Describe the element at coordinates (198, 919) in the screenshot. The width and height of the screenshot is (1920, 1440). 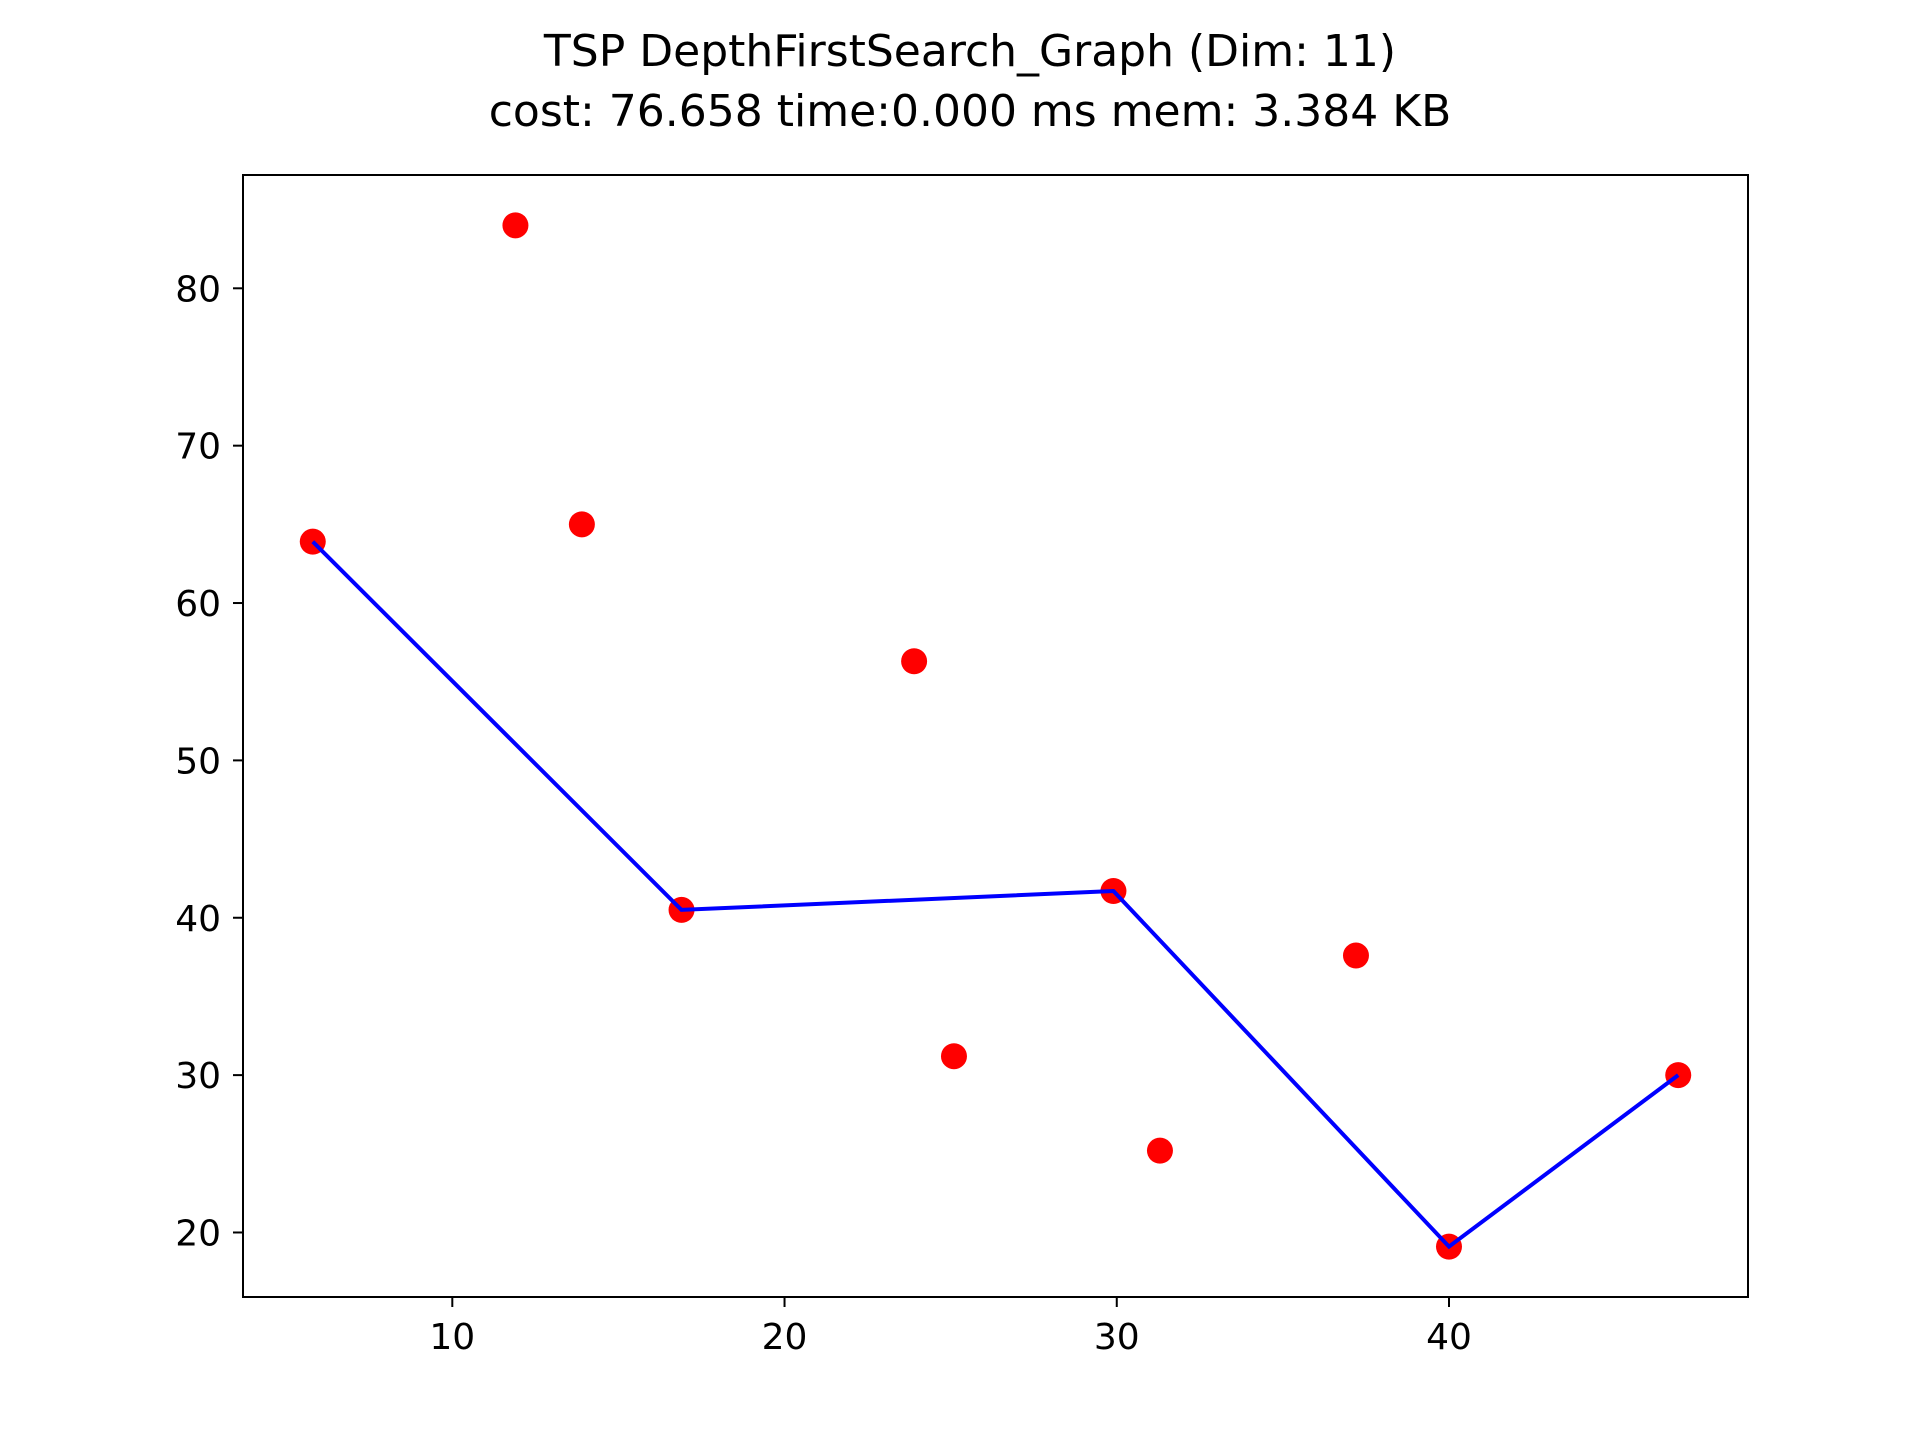
I see `y-tick-label-40: 40` at that location.